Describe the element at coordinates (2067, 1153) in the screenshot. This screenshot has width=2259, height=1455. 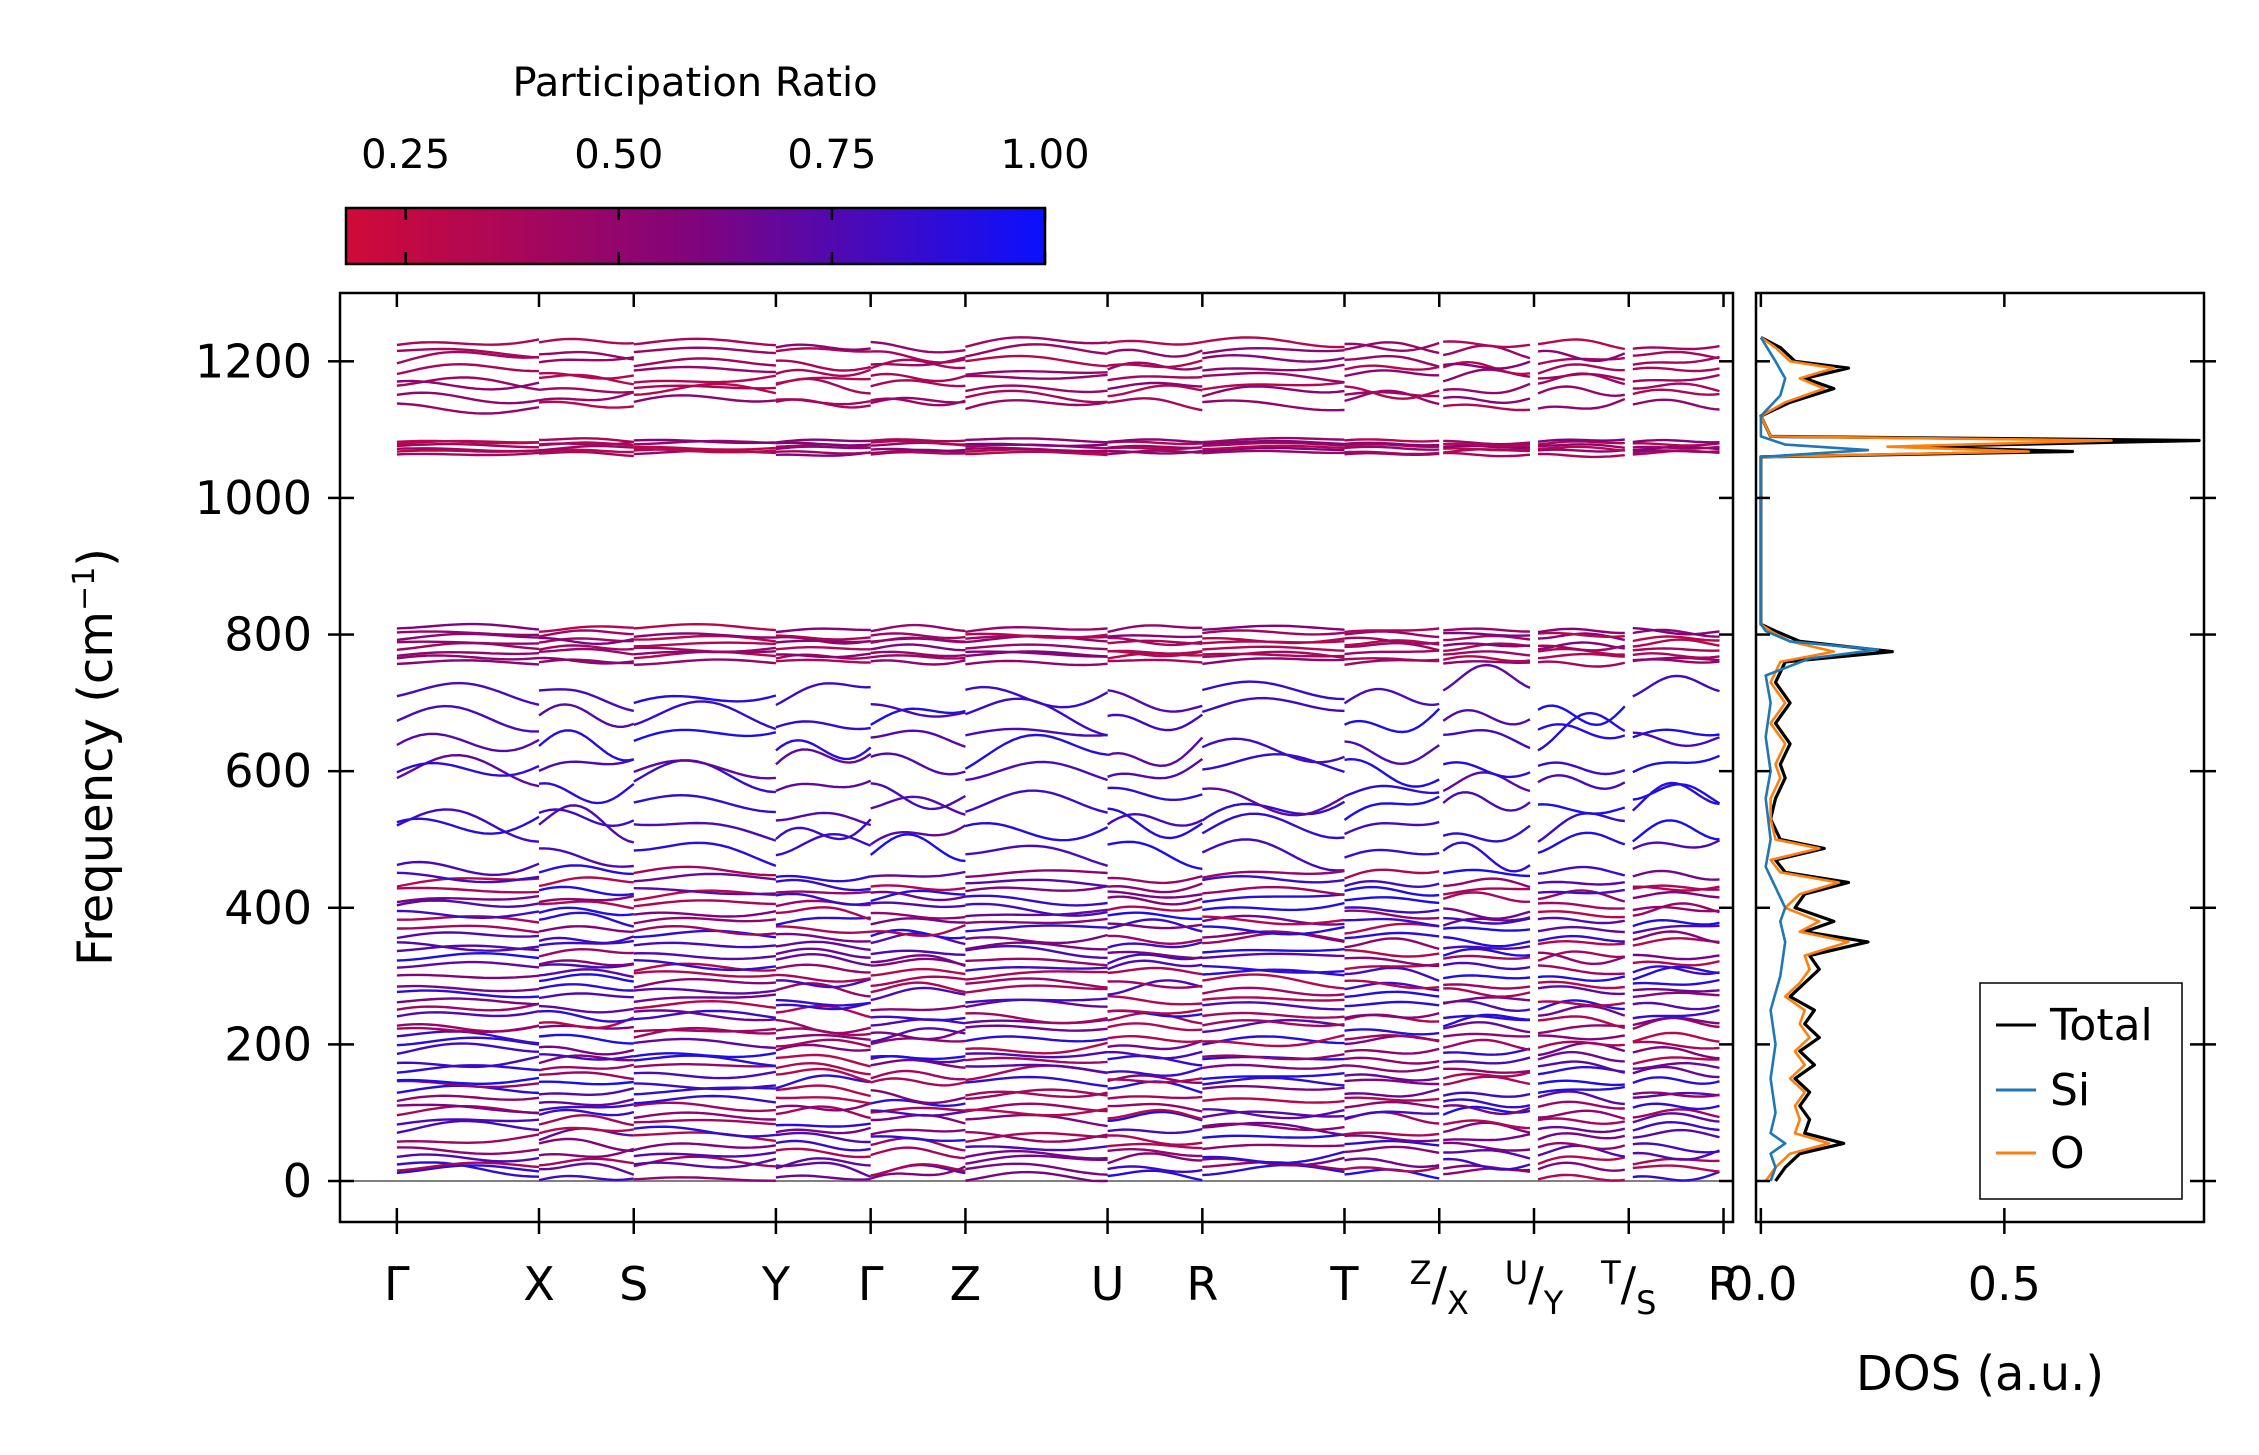
I see `legend-label-o: O` at that location.